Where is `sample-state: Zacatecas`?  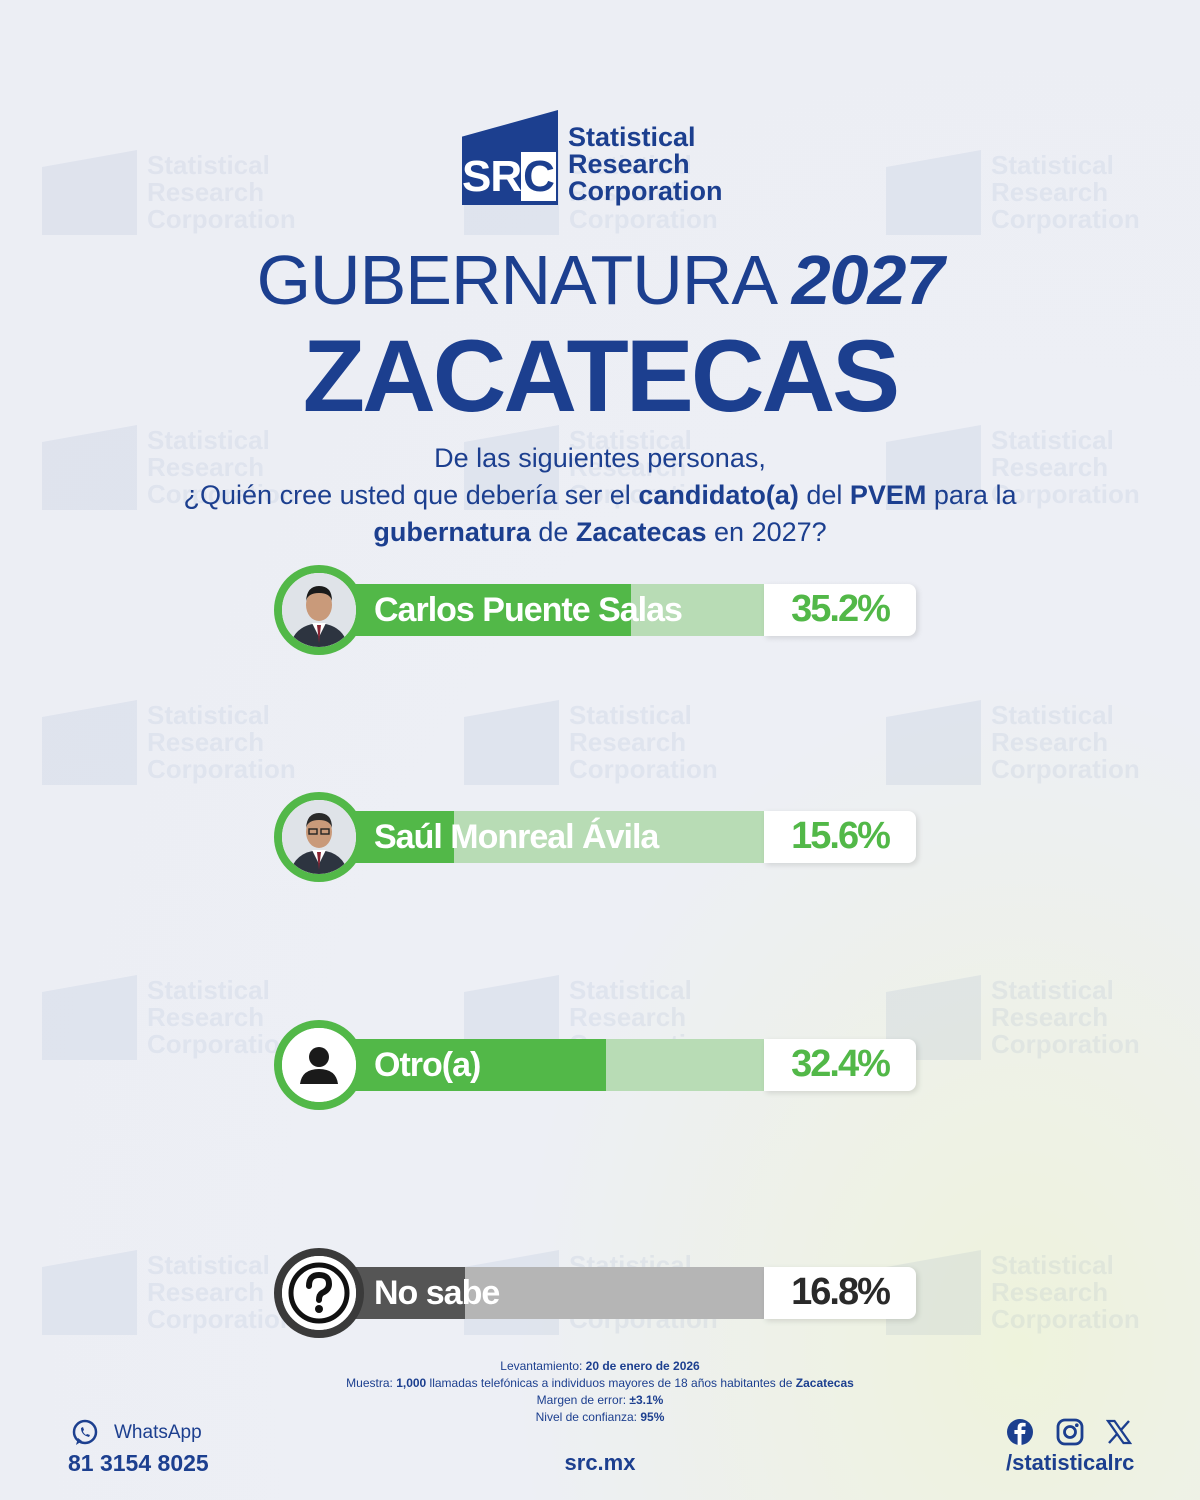
sample-state: Zacatecas is located at coordinates (824, 1383).